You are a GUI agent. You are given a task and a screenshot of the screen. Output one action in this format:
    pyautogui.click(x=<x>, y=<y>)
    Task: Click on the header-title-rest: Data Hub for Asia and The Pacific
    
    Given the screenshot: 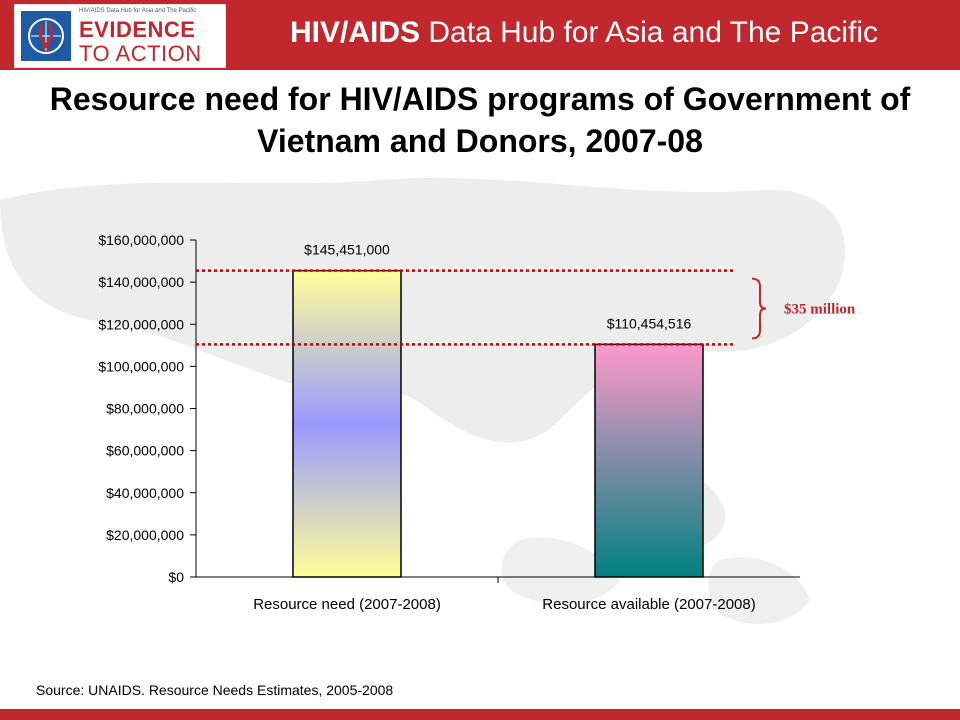 What is the action you would take?
    pyautogui.click(x=649, y=32)
    